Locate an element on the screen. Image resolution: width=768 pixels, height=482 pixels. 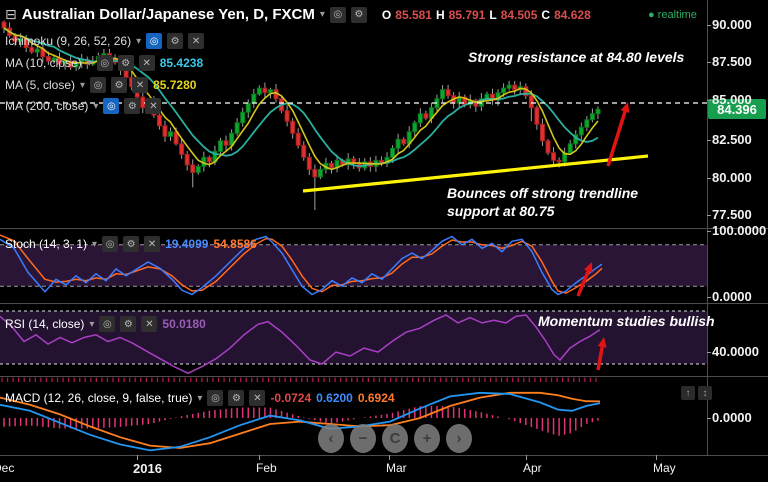
reset-view-button: C is located at coordinates (395, 438).